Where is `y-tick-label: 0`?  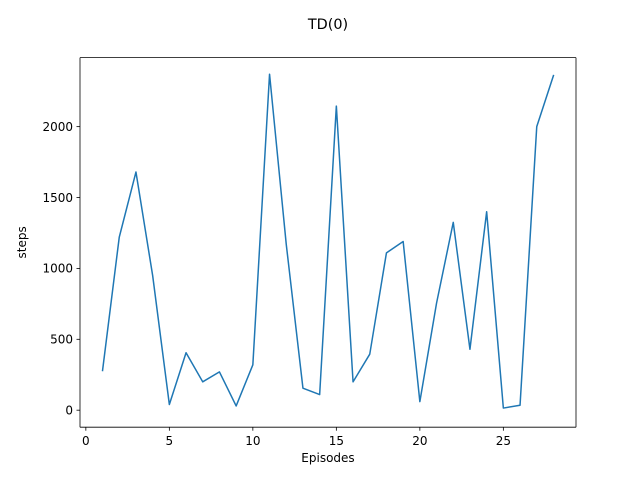 y-tick-label: 0 is located at coordinates (69, 410).